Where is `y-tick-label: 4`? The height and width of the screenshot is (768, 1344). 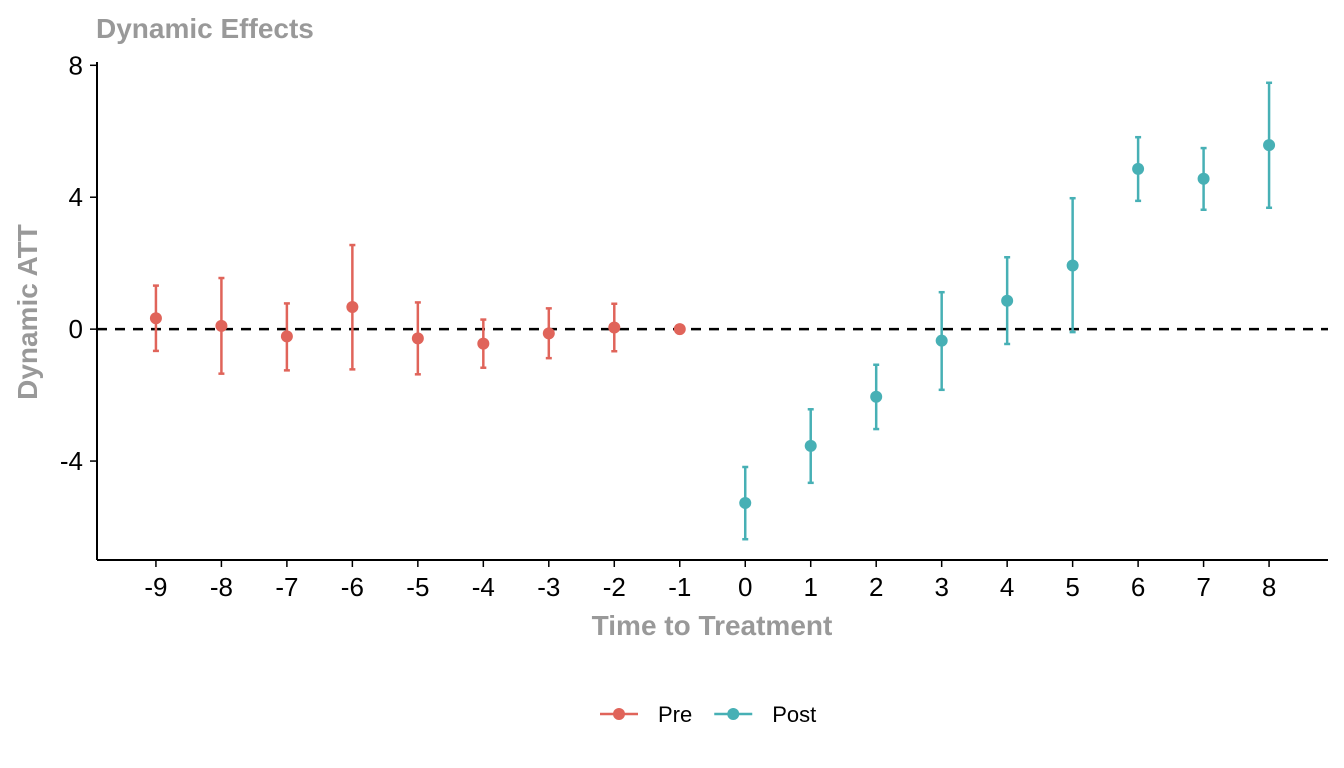 y-tick-label: 4 is located at coordinates (76, 197).